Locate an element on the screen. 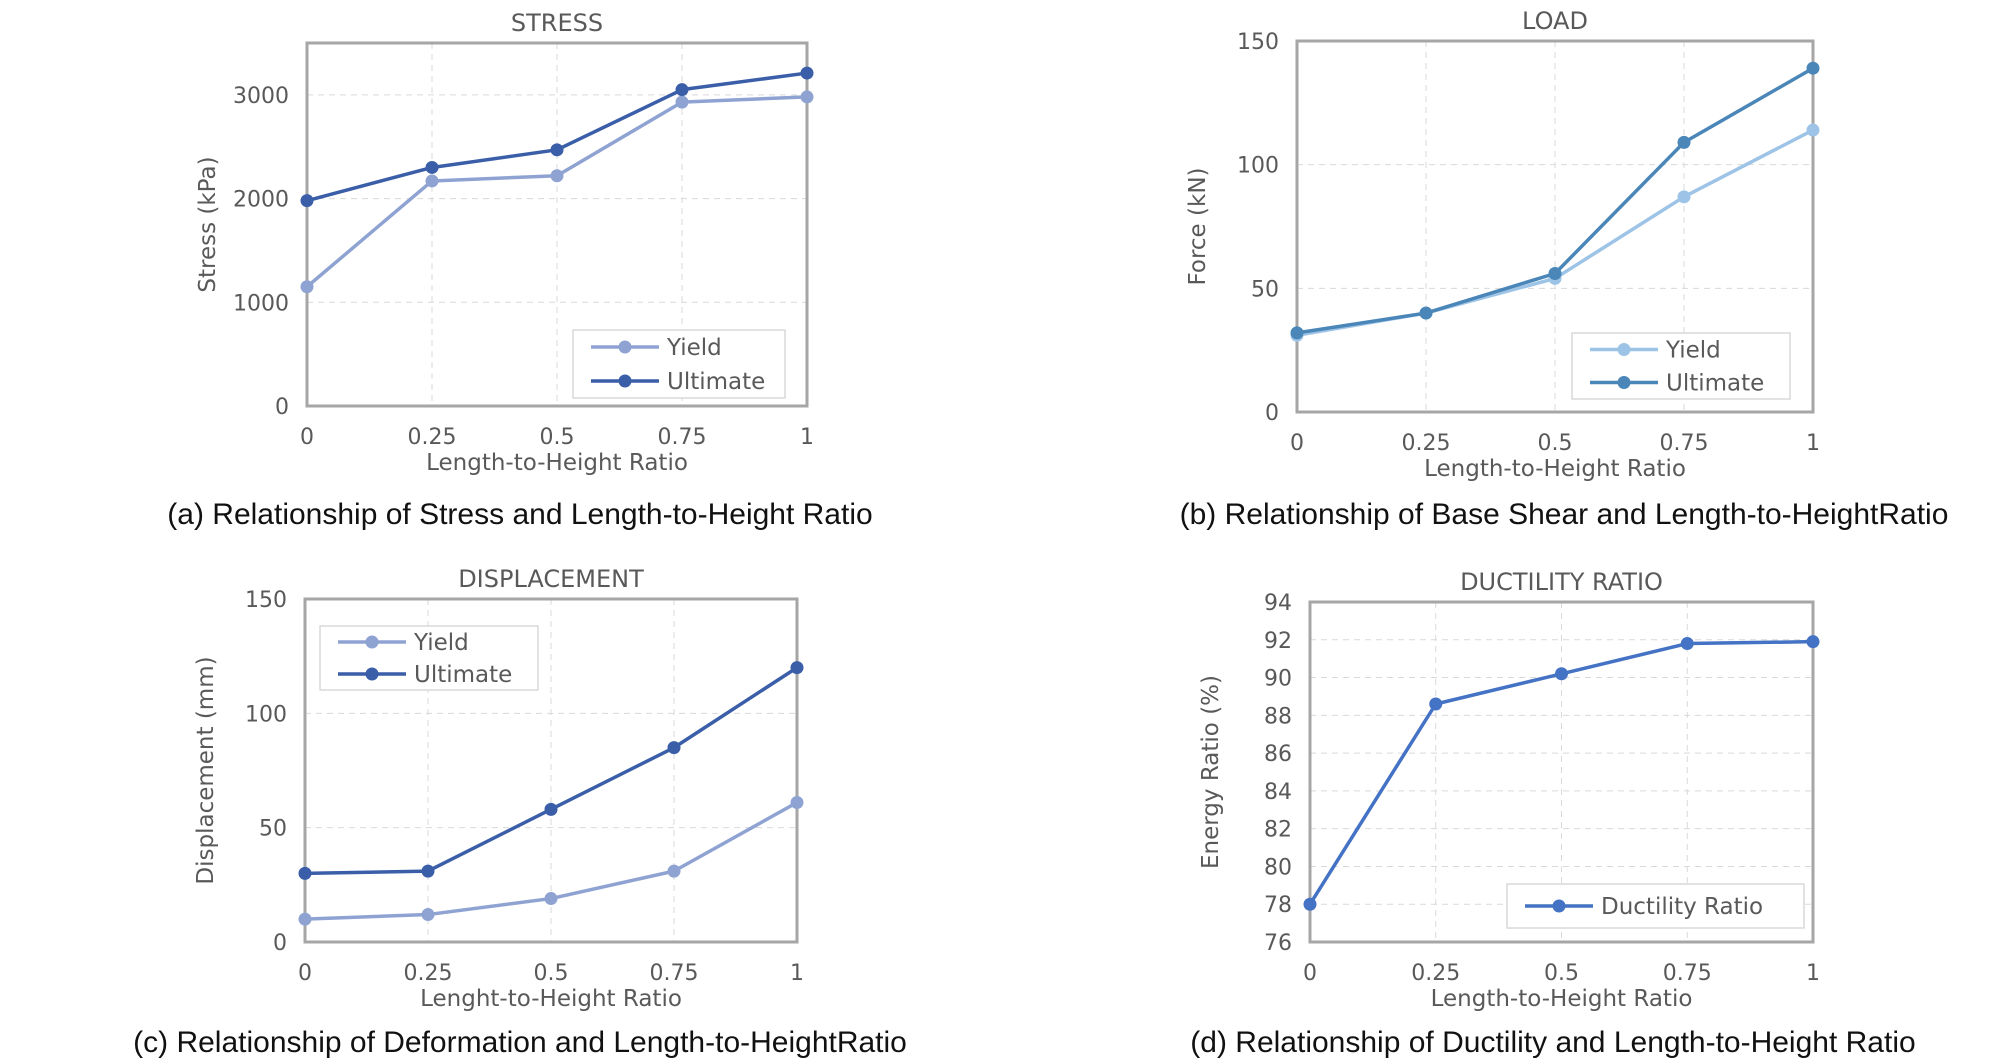 The width and height of the screenshot is (2008, 1063). y-tick-label: 88 is located at coordinates (1278, 716).